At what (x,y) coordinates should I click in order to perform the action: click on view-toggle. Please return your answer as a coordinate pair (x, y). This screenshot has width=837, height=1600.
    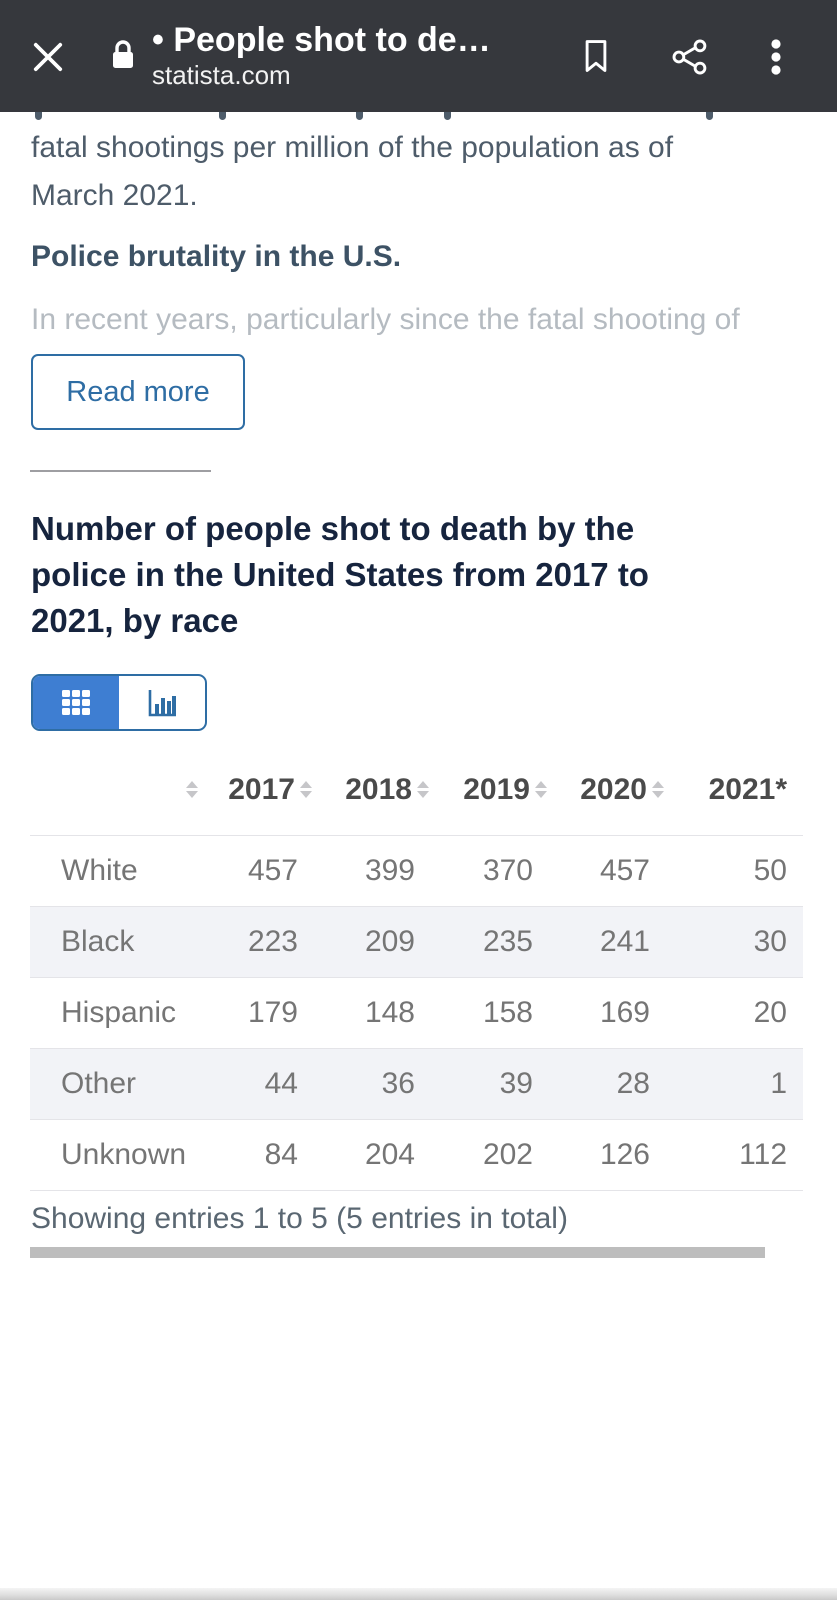
    Looking at the image, I should click on (119, 702).